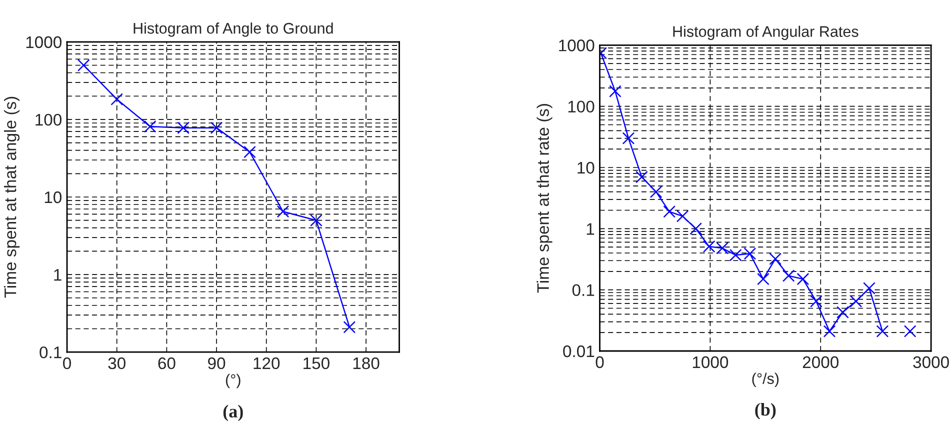  What do you see at coordinates (366, 363) in the screenshot?
I see `x-tick-label: 180` at bounding box center [366, 363].